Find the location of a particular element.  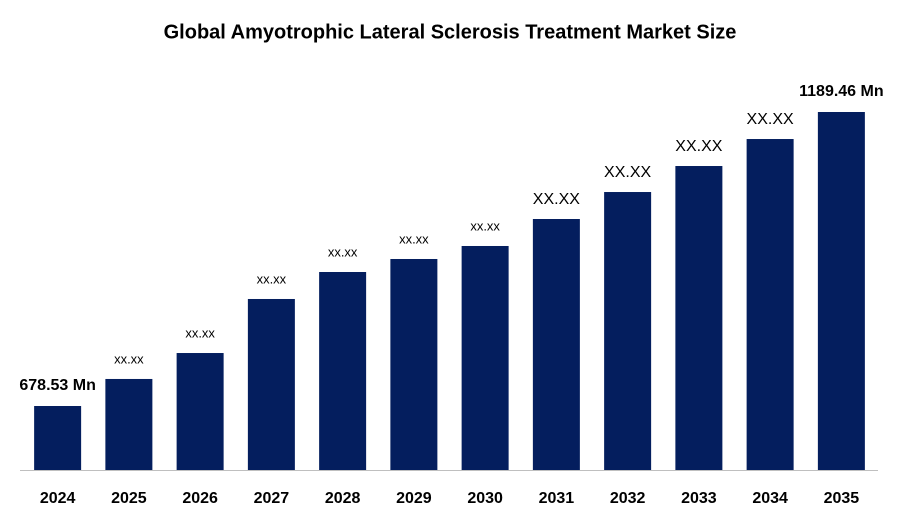

x-tick-label: 2032 is located at coordinates (628, 498).